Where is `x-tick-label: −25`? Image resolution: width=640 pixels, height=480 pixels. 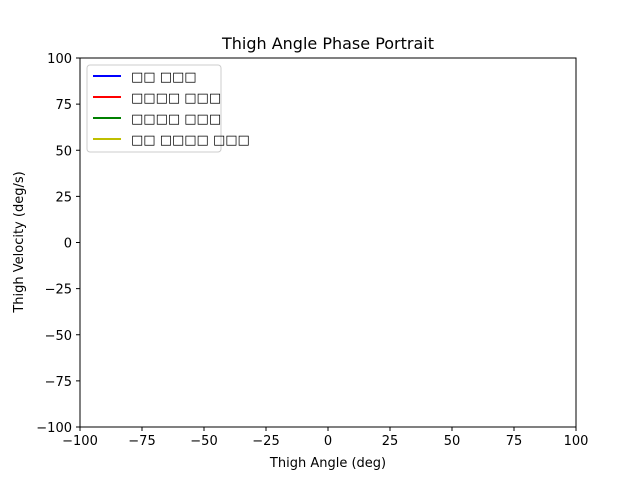
x-tick-label: −25 is located at coordinates (265, 441).